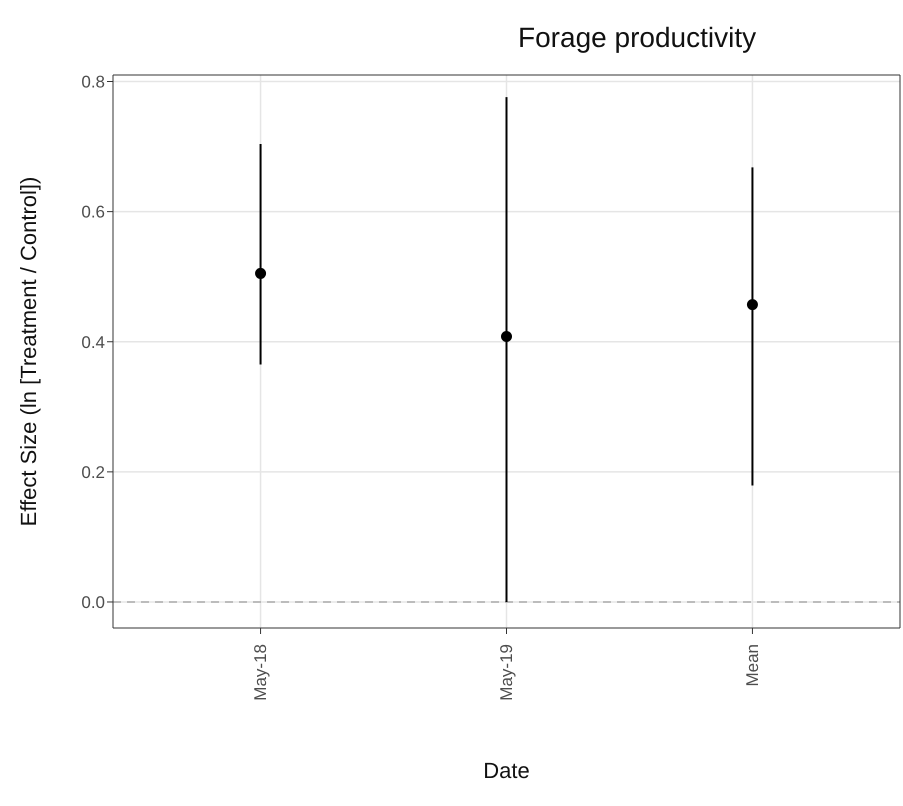 This screenshot has width=903, height=806. What do you see at coordinates (93, 342) in the screenshot?
I see `y-tick-label: 0.4` at bounding box center [93, 342].